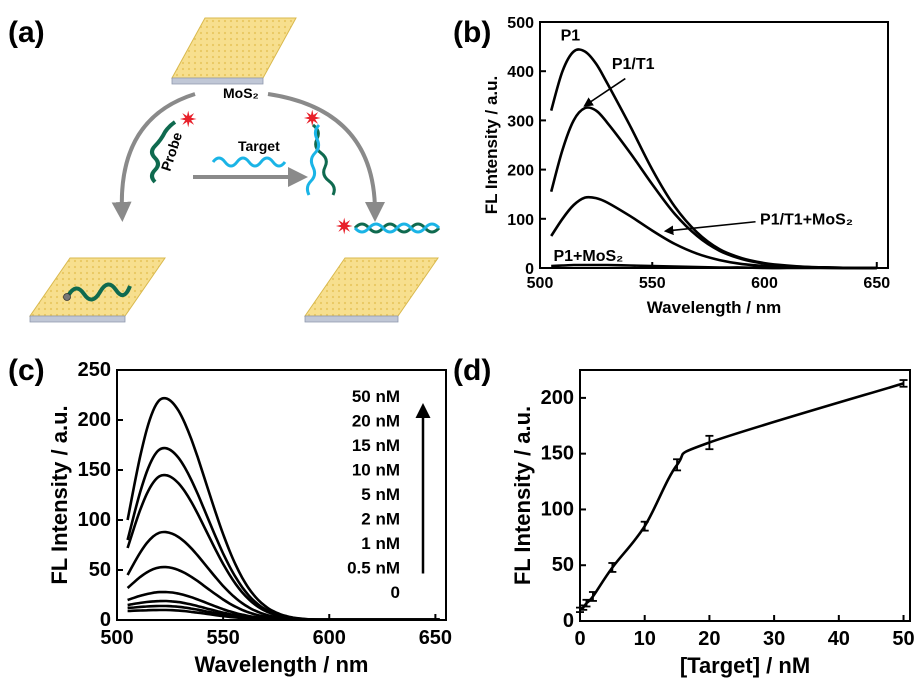 Image resolution: width=917 pixels, height=689 pixels. What do you see at coordinates (520, 220) in the screenshot?
I see `b-ytick-label-1: 100` at bounding box center [520, 220].